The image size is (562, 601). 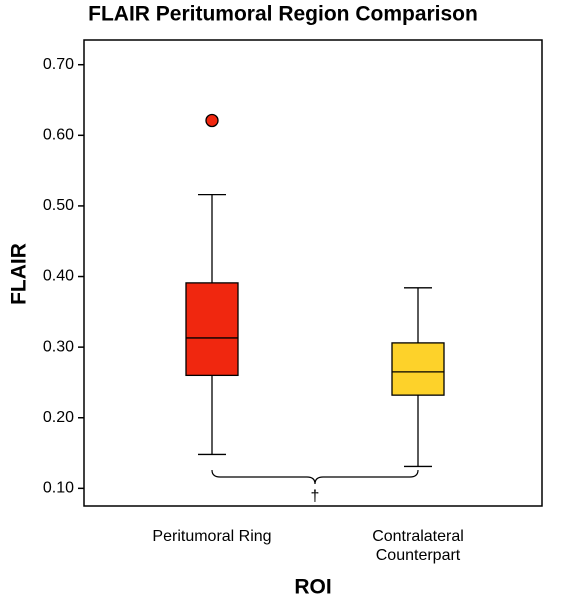 I want to click on y-tick-label: 0.40, so click(x=58, y=276).